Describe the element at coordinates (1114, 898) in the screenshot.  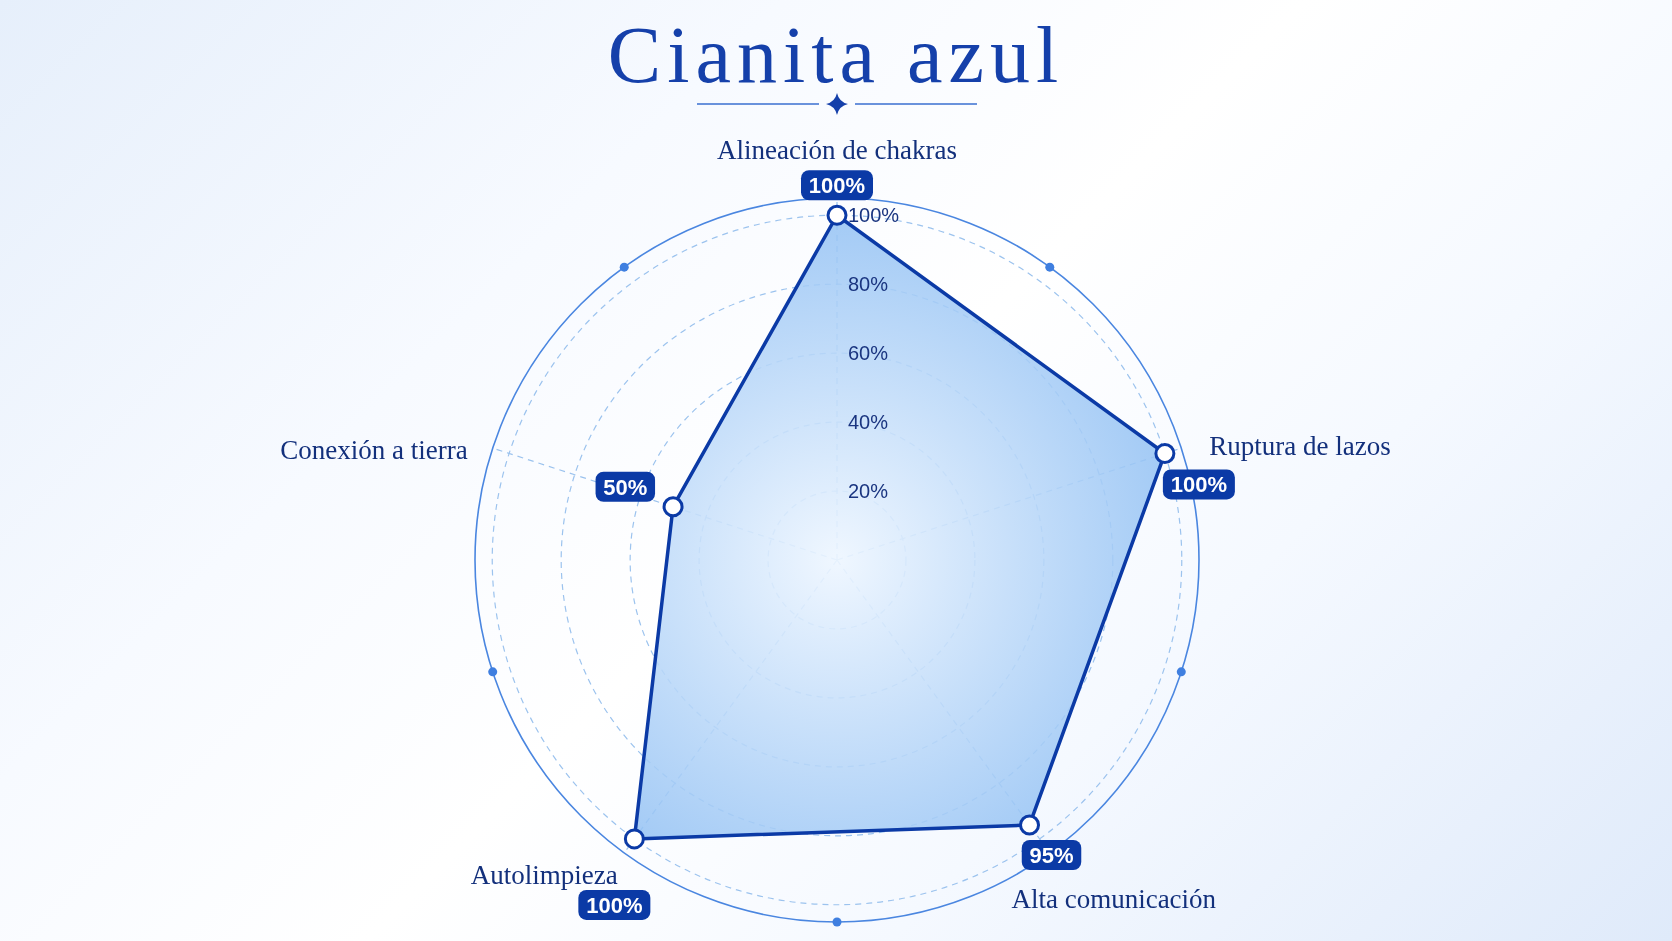
I see `spoke-label: Alta comunicación` at that location.